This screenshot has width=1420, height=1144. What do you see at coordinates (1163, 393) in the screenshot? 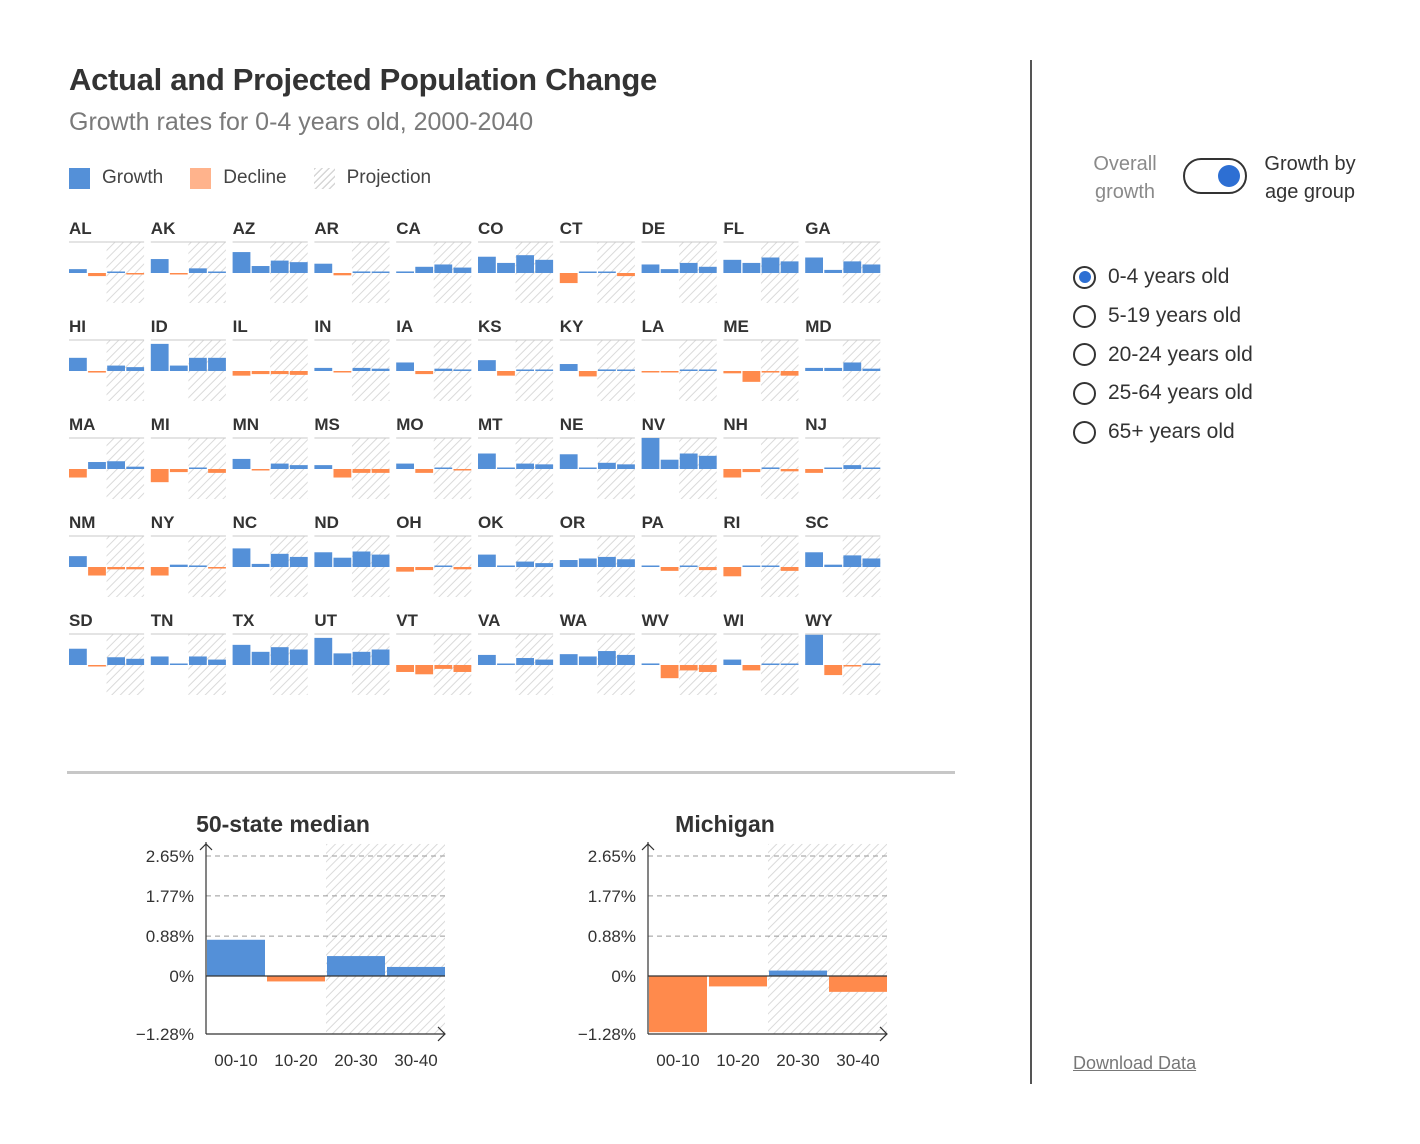
I see `radio-age-25-64: 25-64 years old` at bounding box center [1163, 393].